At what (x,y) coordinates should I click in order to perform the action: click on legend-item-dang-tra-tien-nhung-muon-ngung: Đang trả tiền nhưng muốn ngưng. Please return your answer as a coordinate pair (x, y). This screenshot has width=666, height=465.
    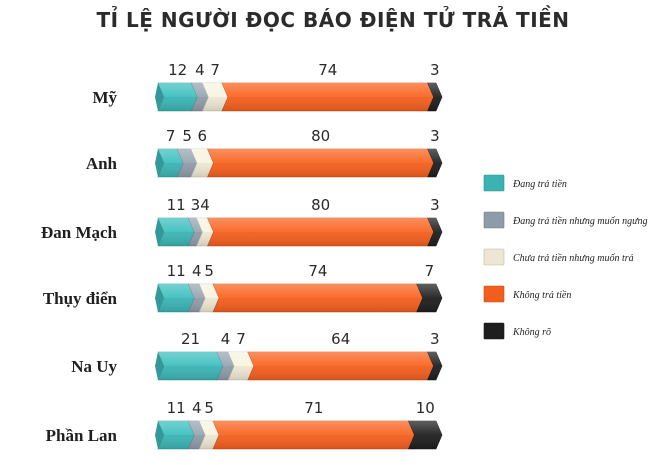
    Looking at the image, I should click on (565, 220).